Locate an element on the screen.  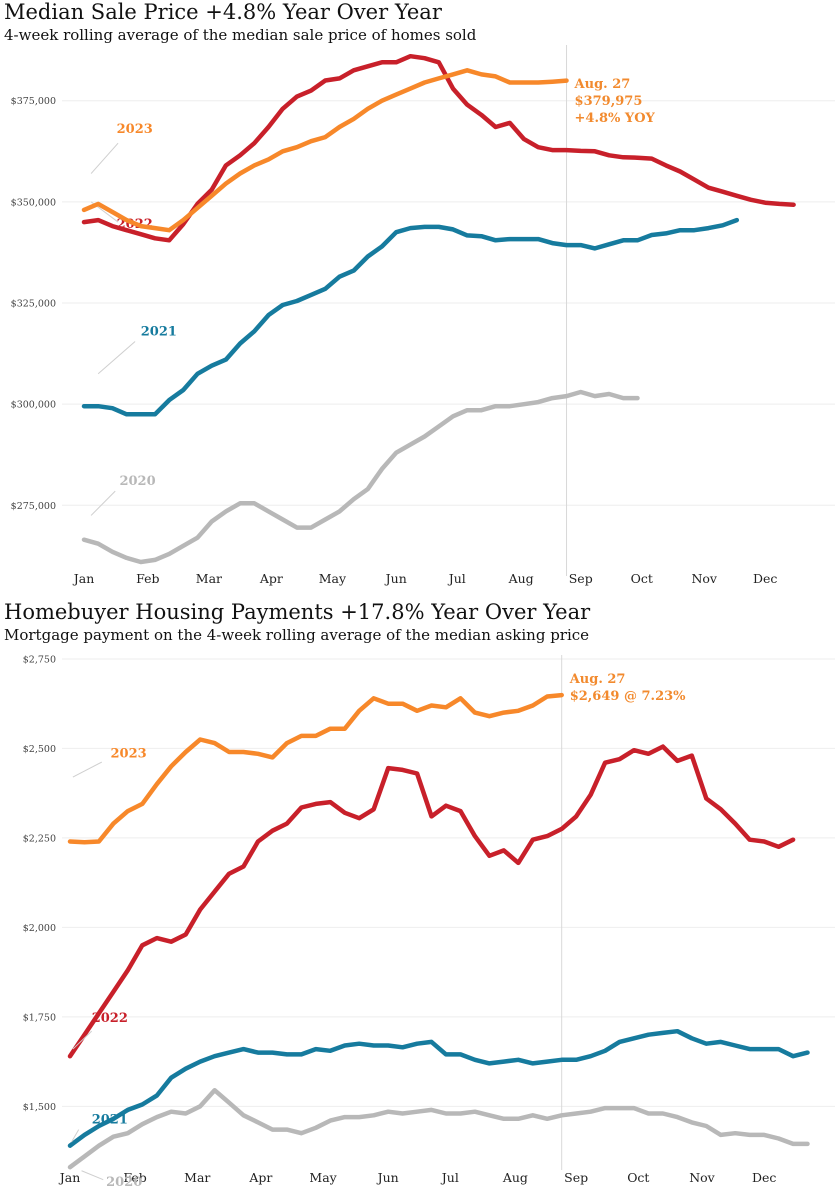
chart-1-month-label: Oct is located at coordinates (642, 578).